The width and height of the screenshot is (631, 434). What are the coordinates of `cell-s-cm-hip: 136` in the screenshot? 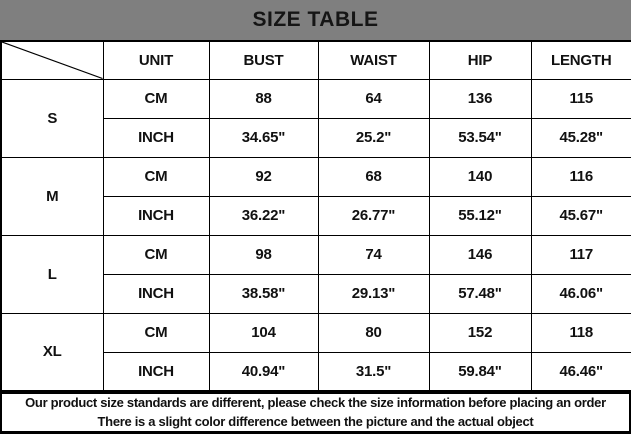 It's located at (480, 98).